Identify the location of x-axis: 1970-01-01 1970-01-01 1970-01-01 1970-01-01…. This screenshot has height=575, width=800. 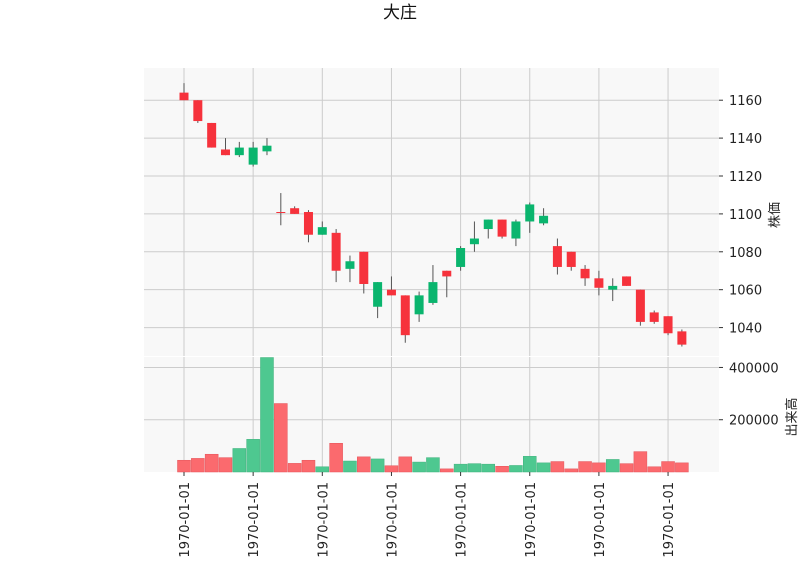
(427, 515).